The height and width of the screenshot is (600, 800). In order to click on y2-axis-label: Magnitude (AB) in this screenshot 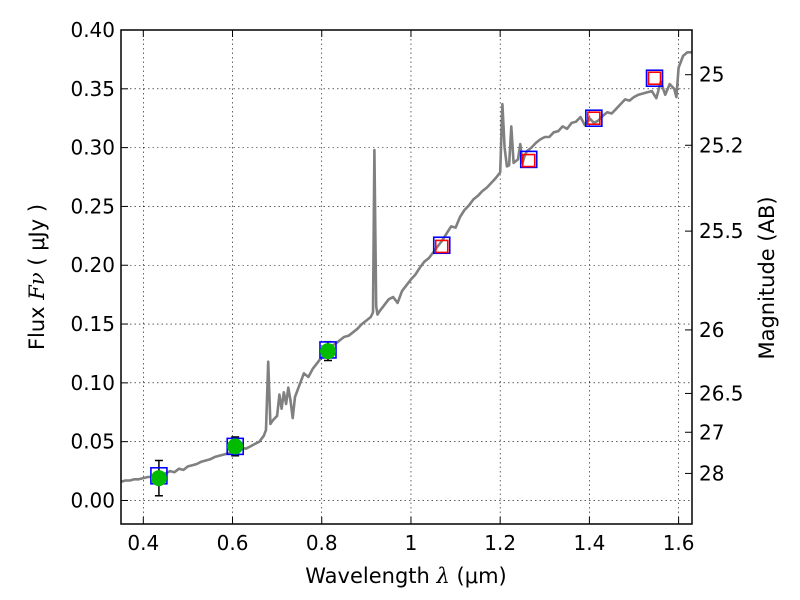, I will do `click(767, 277)`.